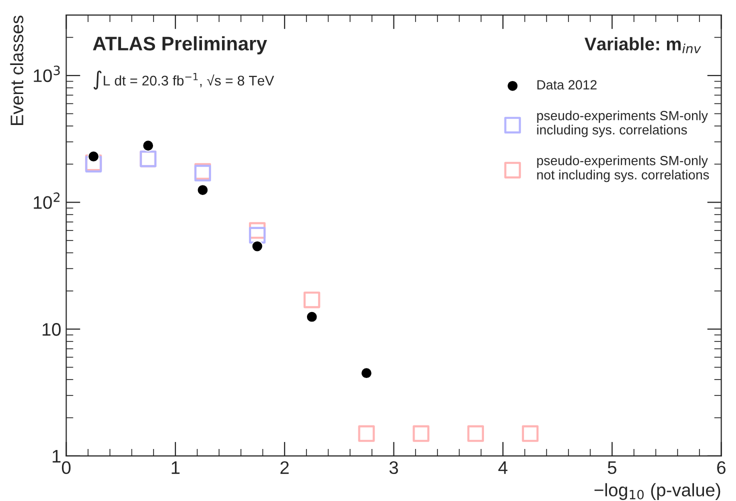 The image size is (736, 501). I want to click on x-tick-label: 3, so click(393, 467).